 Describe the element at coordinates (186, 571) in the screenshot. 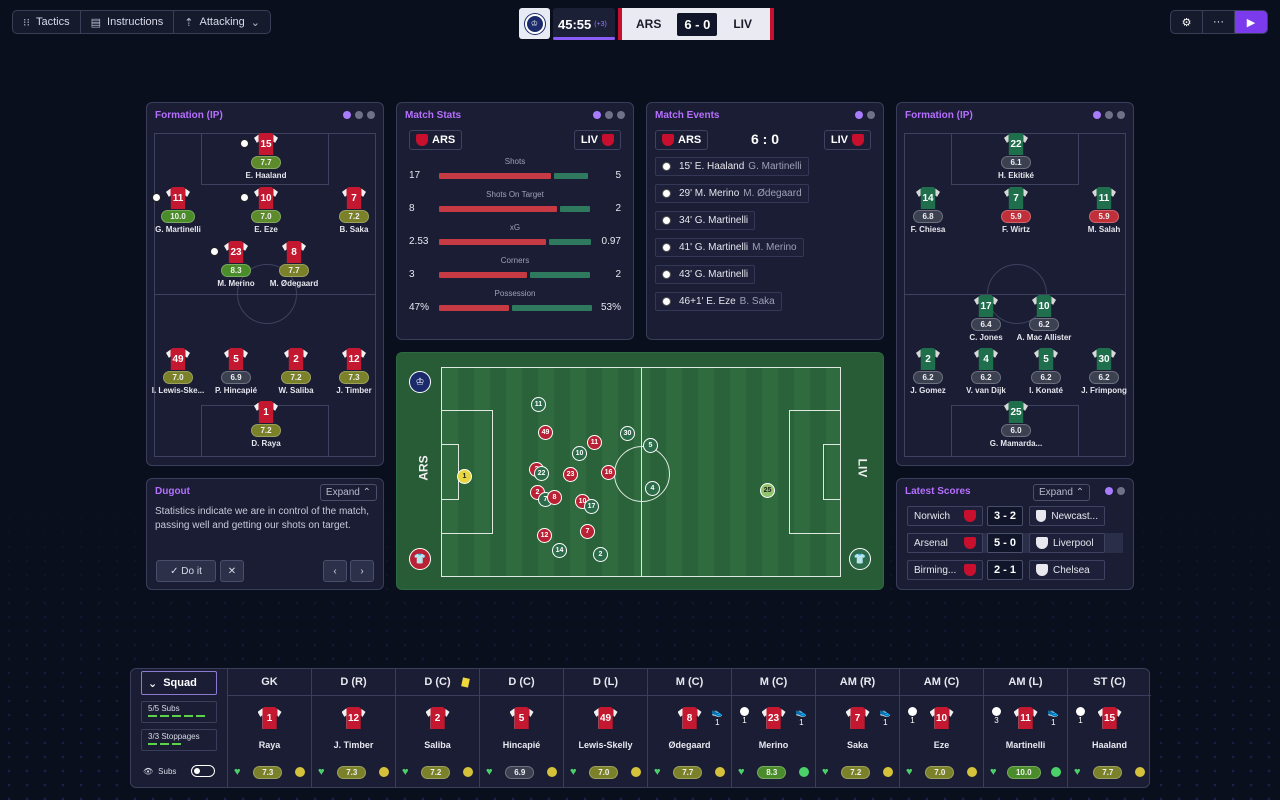

I see `do-it-button: ✓ Do it` at that location.